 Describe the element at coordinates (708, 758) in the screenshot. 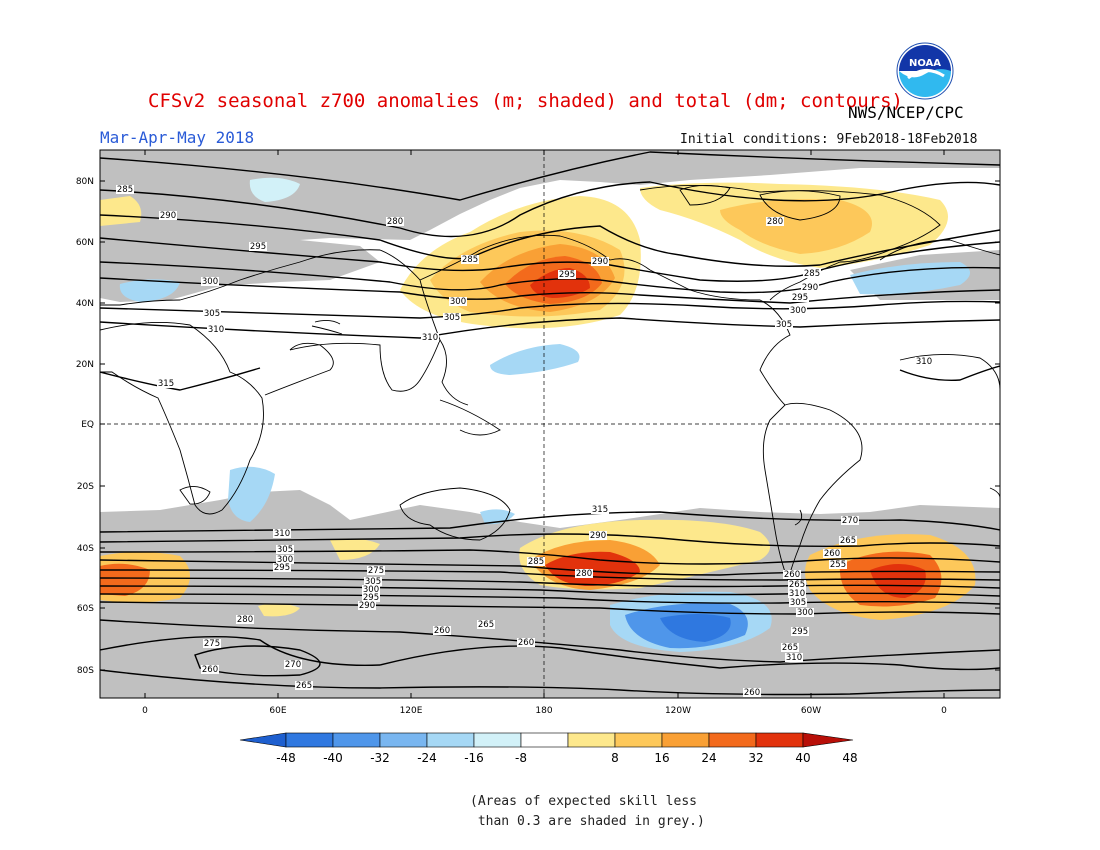

I see `colorbar-label: 24` at that location.